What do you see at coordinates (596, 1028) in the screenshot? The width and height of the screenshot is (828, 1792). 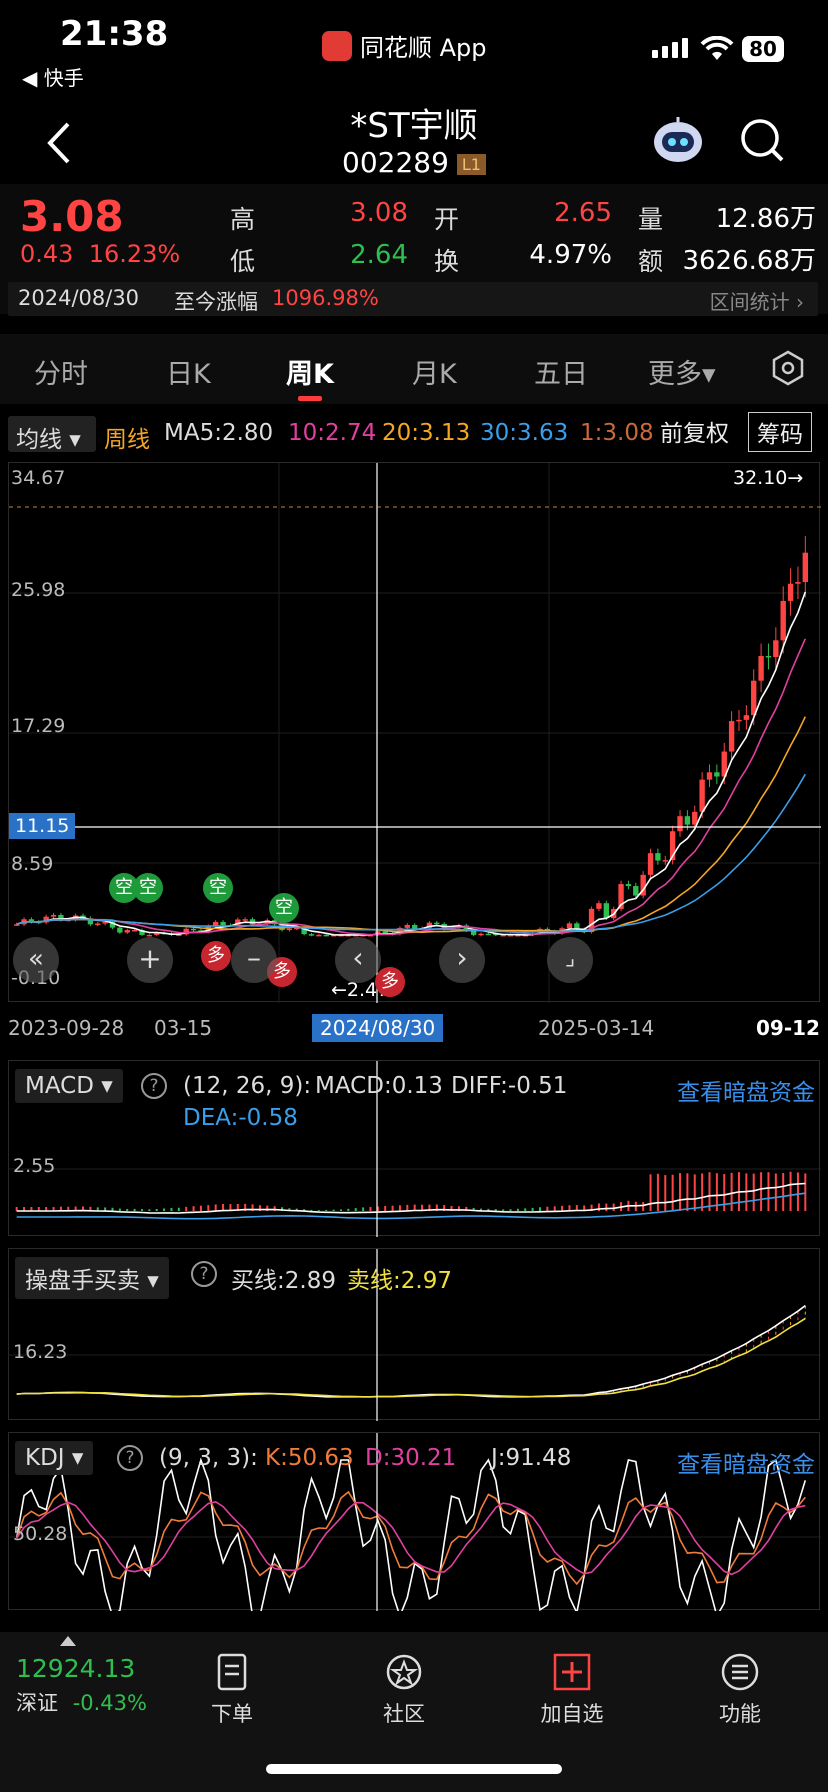 I see `x-label-3: 2025-03-14` at bounding box center [596, 1028].